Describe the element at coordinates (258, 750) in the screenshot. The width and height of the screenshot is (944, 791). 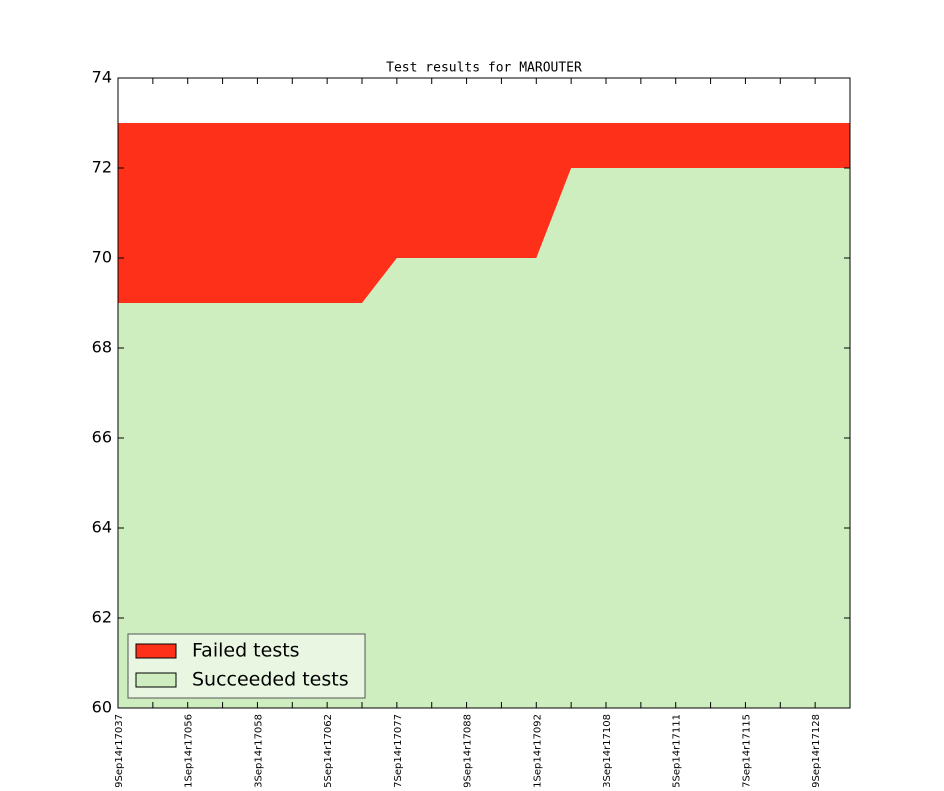
I see `x-tick-label: 3Sep14r17058` at that location.